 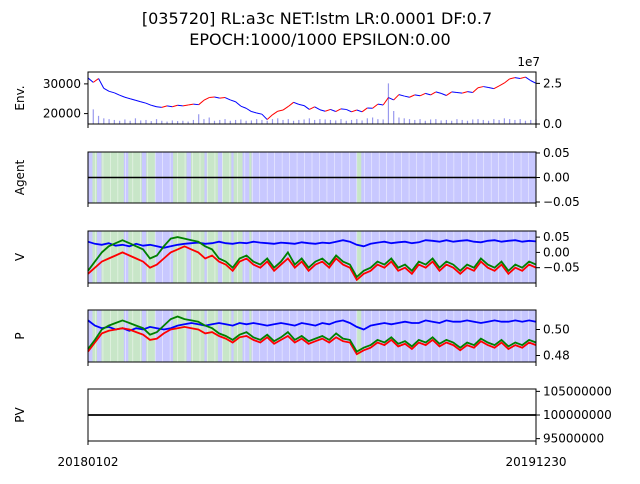 What do you see at coordinates (552, 83) in the screenshot?
I see `env-right-tick-label: 2.5` at bounding box center [552, 83].